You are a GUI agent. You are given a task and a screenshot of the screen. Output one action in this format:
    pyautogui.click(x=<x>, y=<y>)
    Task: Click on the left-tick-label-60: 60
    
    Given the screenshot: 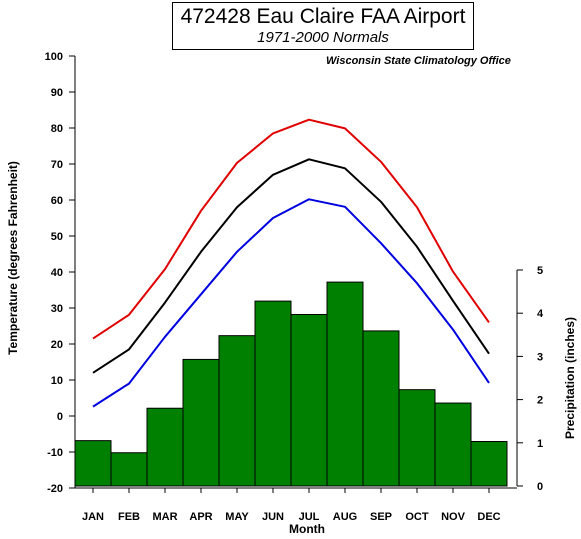 What is the action you would take?
    pyautogui.click(x=57, y=201)
    